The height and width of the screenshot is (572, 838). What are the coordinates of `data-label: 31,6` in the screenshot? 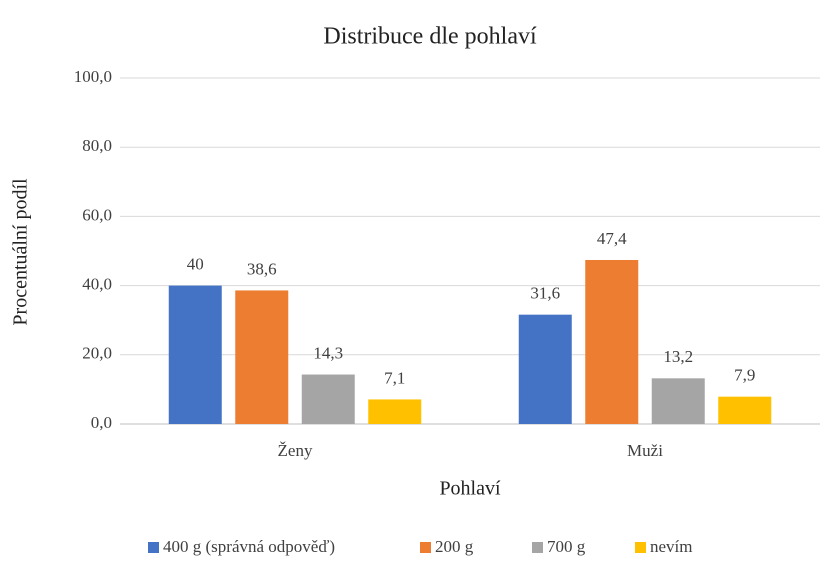 It's located at (545, 293).